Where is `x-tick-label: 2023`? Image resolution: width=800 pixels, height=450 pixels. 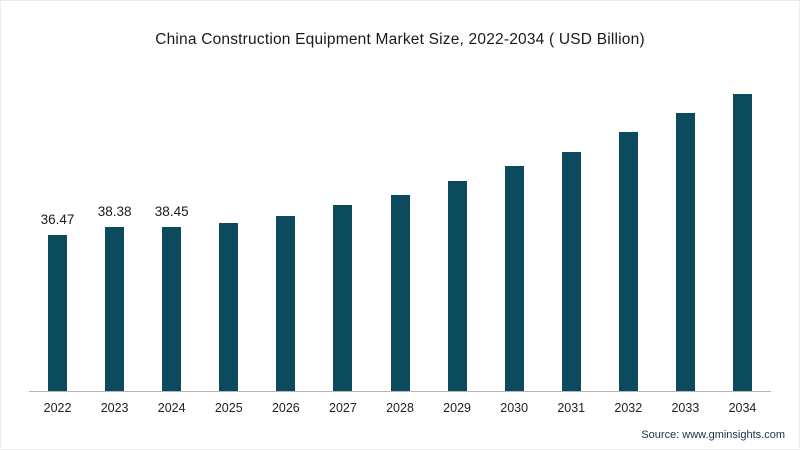 x-tick-label: 2023 is located at coordinates (114, 408).